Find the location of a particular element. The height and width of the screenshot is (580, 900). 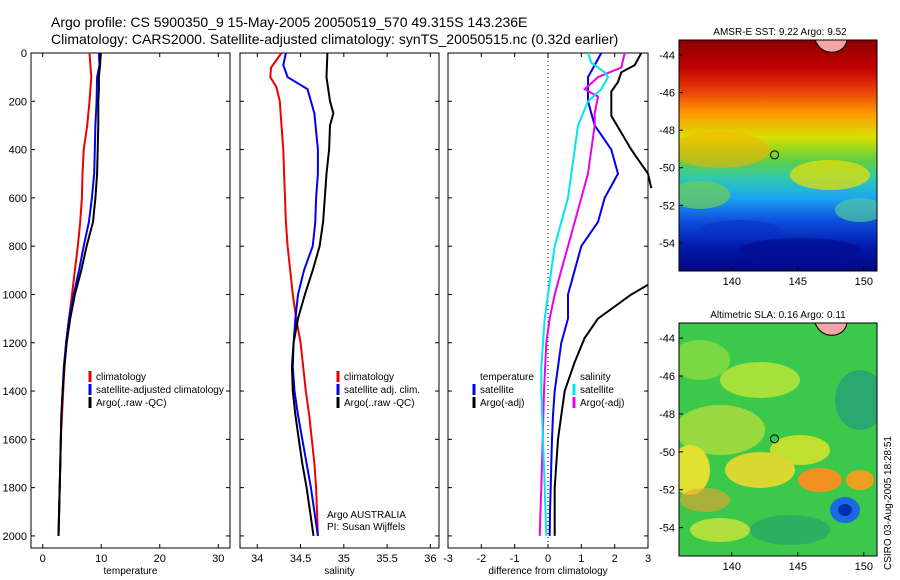

sst_map-xtick-label: 140 is located at coordinates (732, 282).